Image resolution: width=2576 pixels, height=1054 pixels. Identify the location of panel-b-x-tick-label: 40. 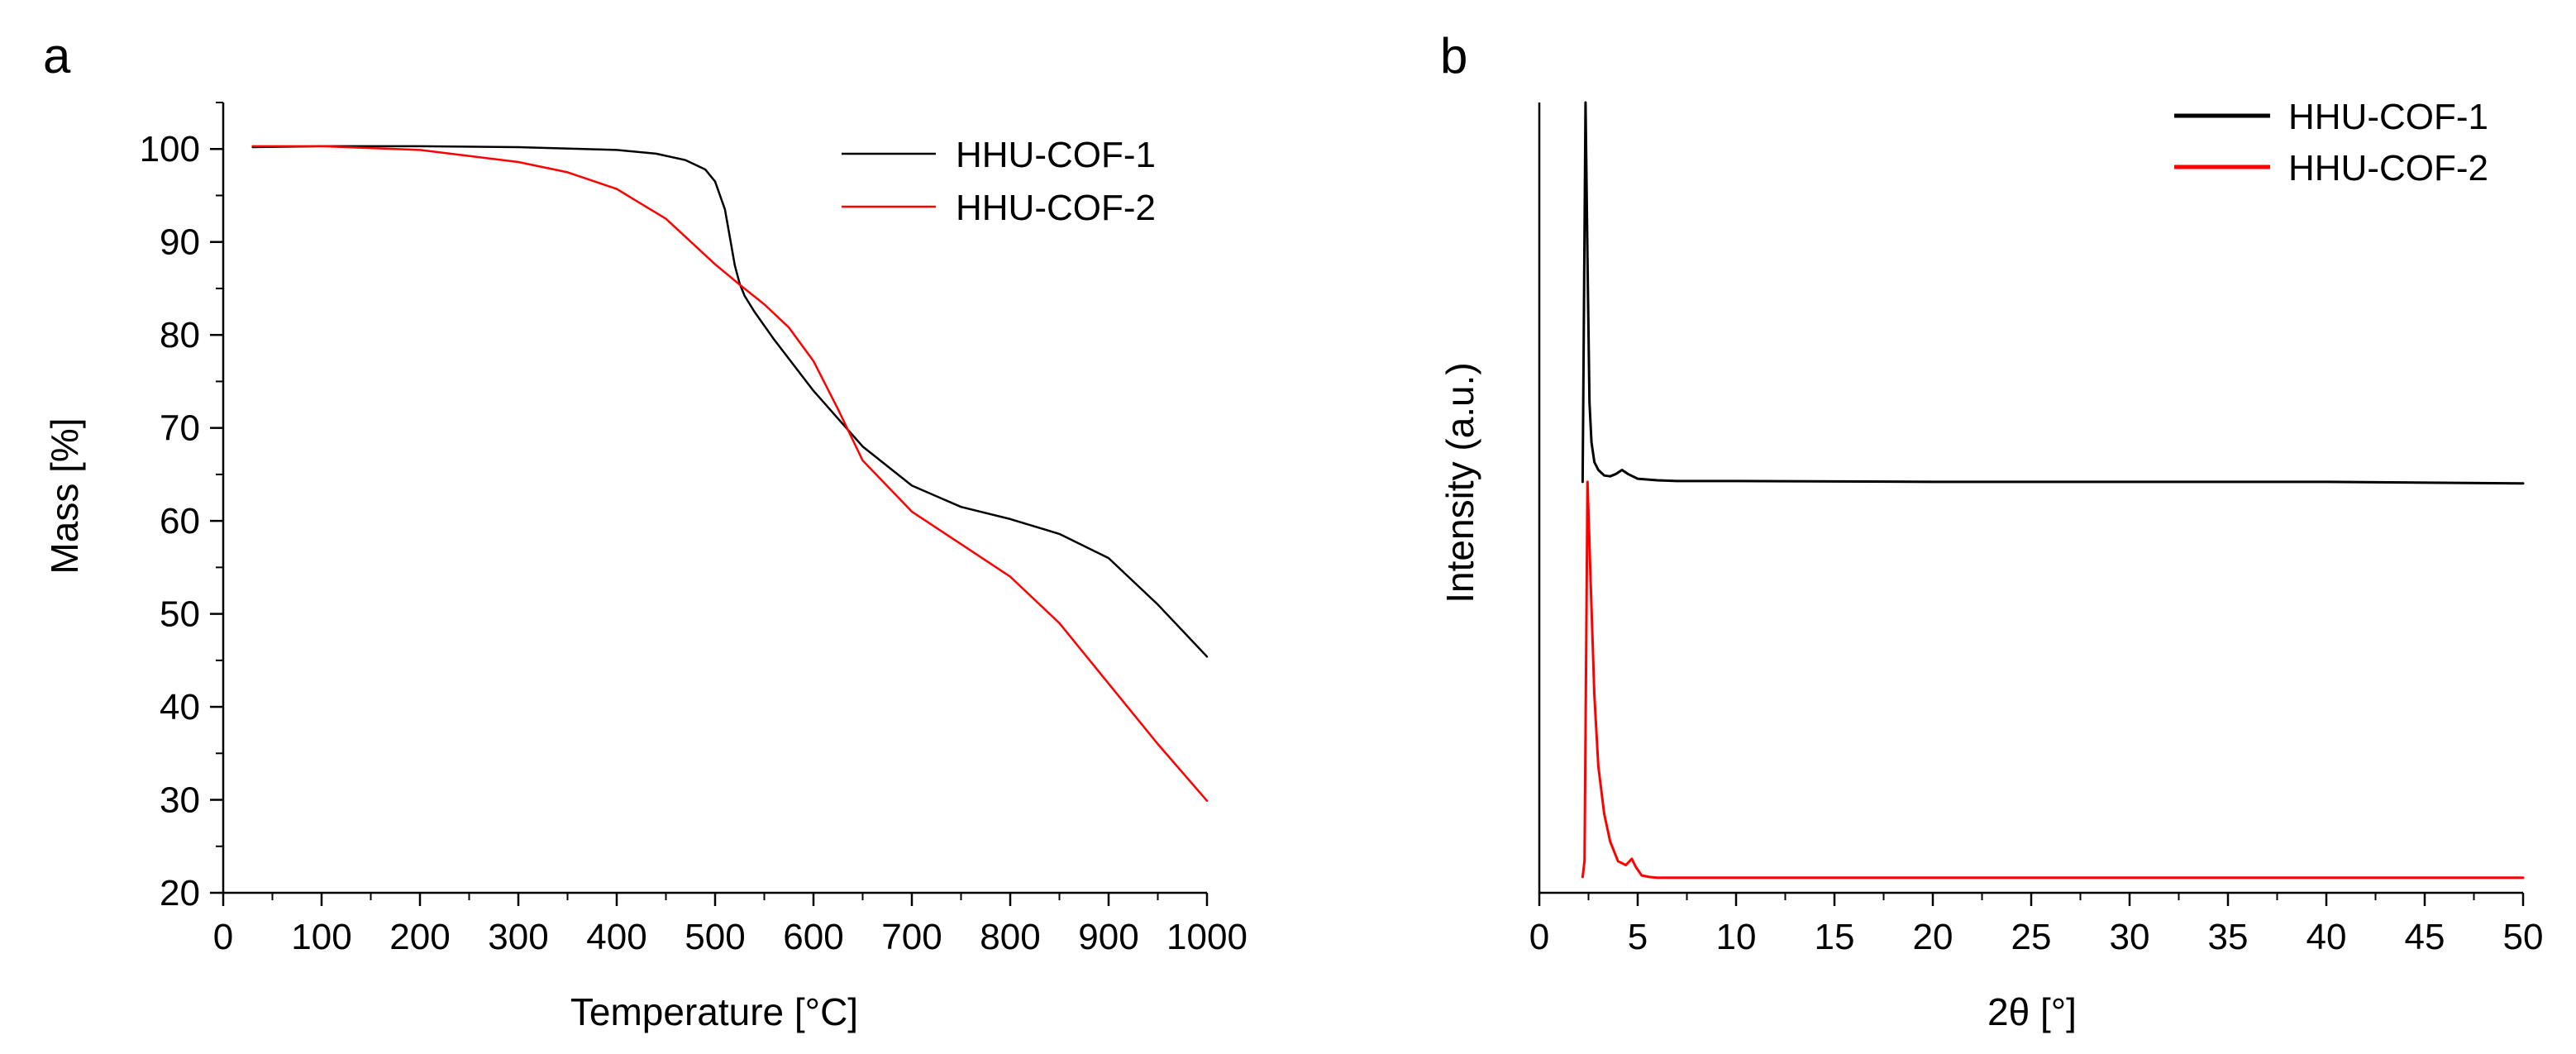
(2326, 937).